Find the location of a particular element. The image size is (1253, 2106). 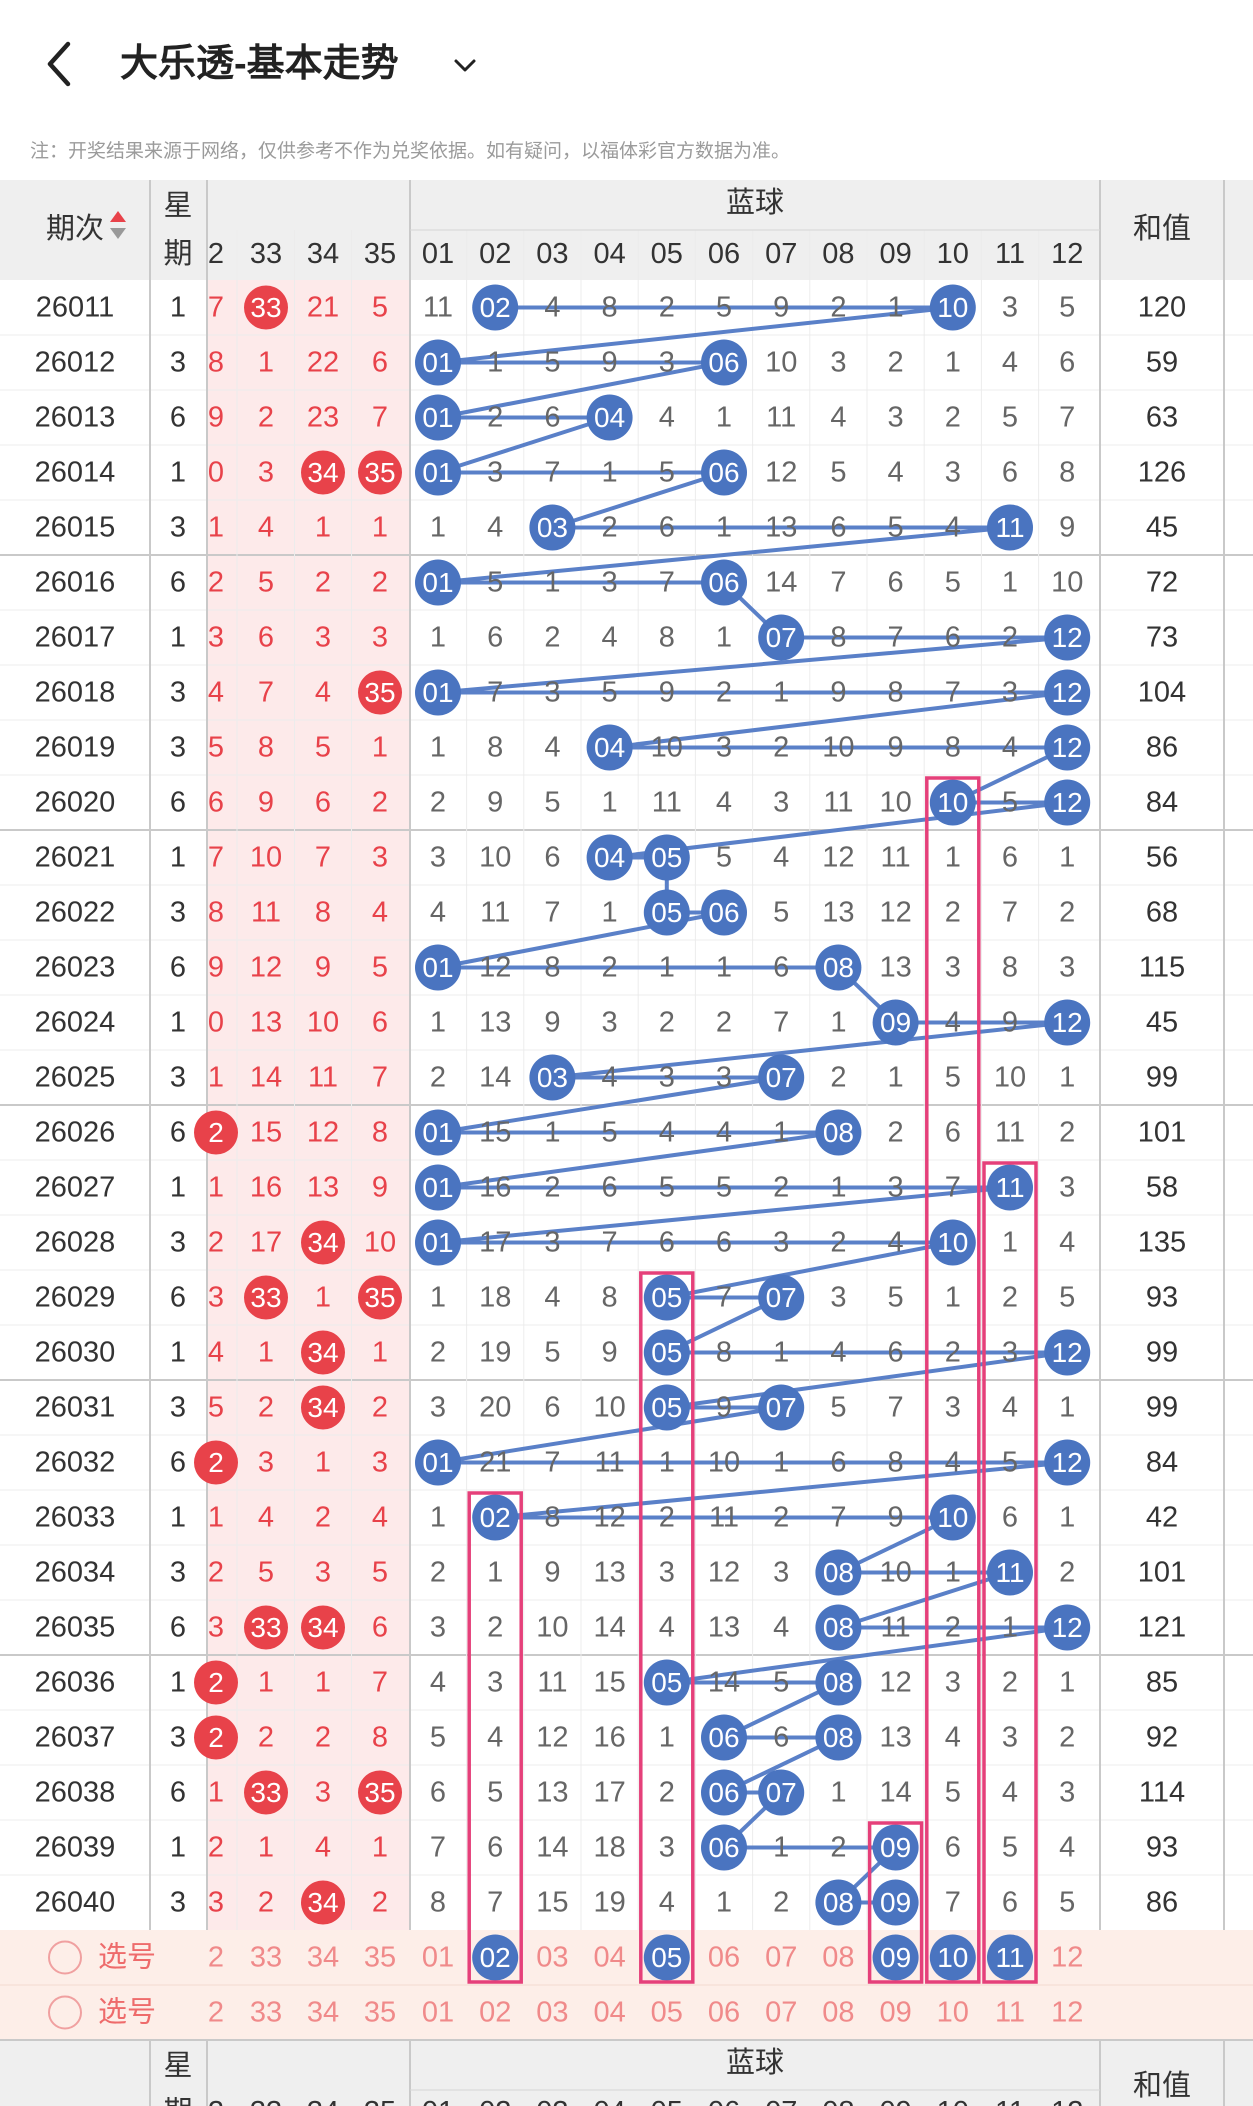

pick-row: 选号 2 33 34 35 01 02 03 04 05 06 07 08 09 10 11 12 is located at coordinates (565, 1957).